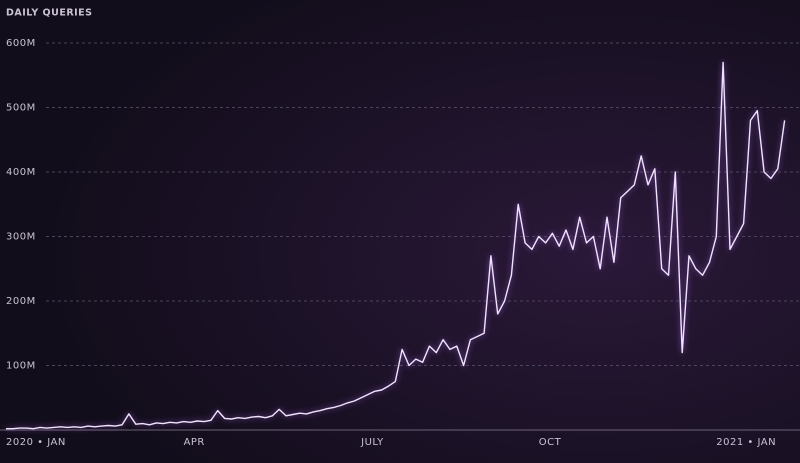  What do you see at coordinates (550, 442) in the screenshot?
I see `x-tick-label: OCT` at bounding box center [550, 442].